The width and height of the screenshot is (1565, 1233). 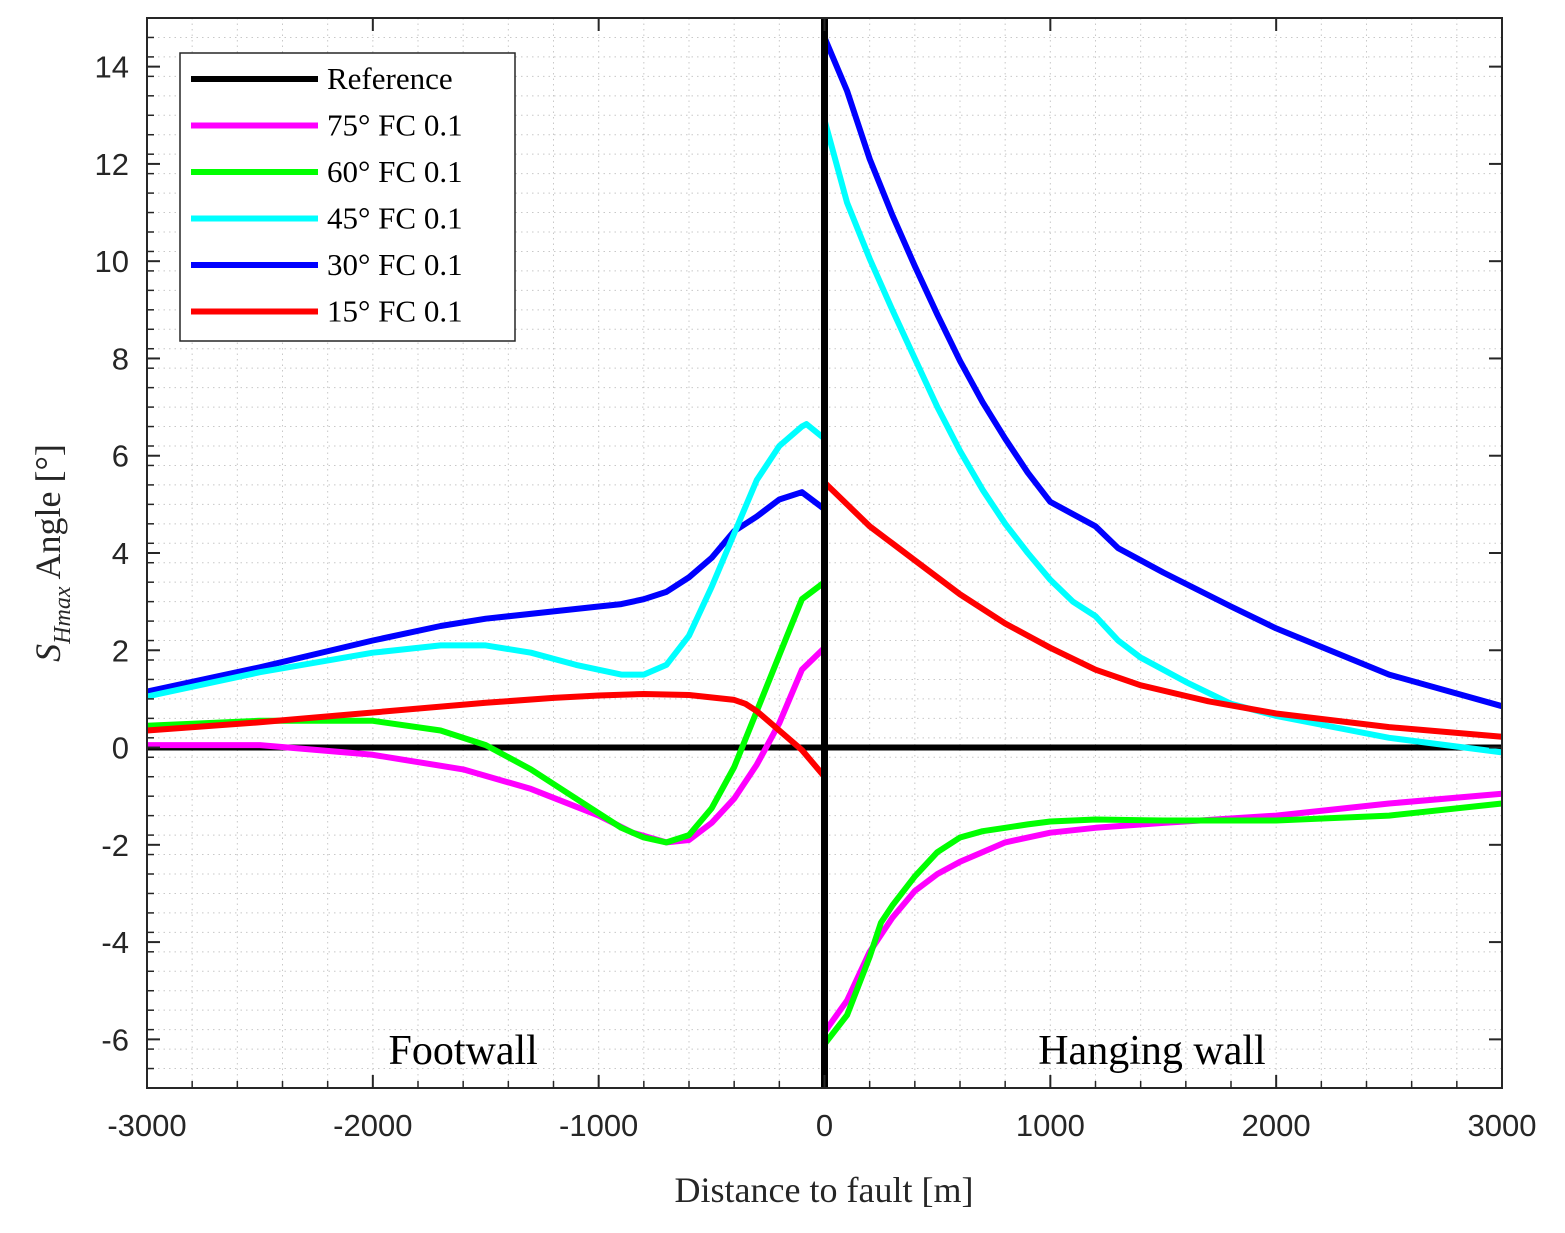 I want to click on legend-label: 75° FC 0.1, so click(x=395, y=125).